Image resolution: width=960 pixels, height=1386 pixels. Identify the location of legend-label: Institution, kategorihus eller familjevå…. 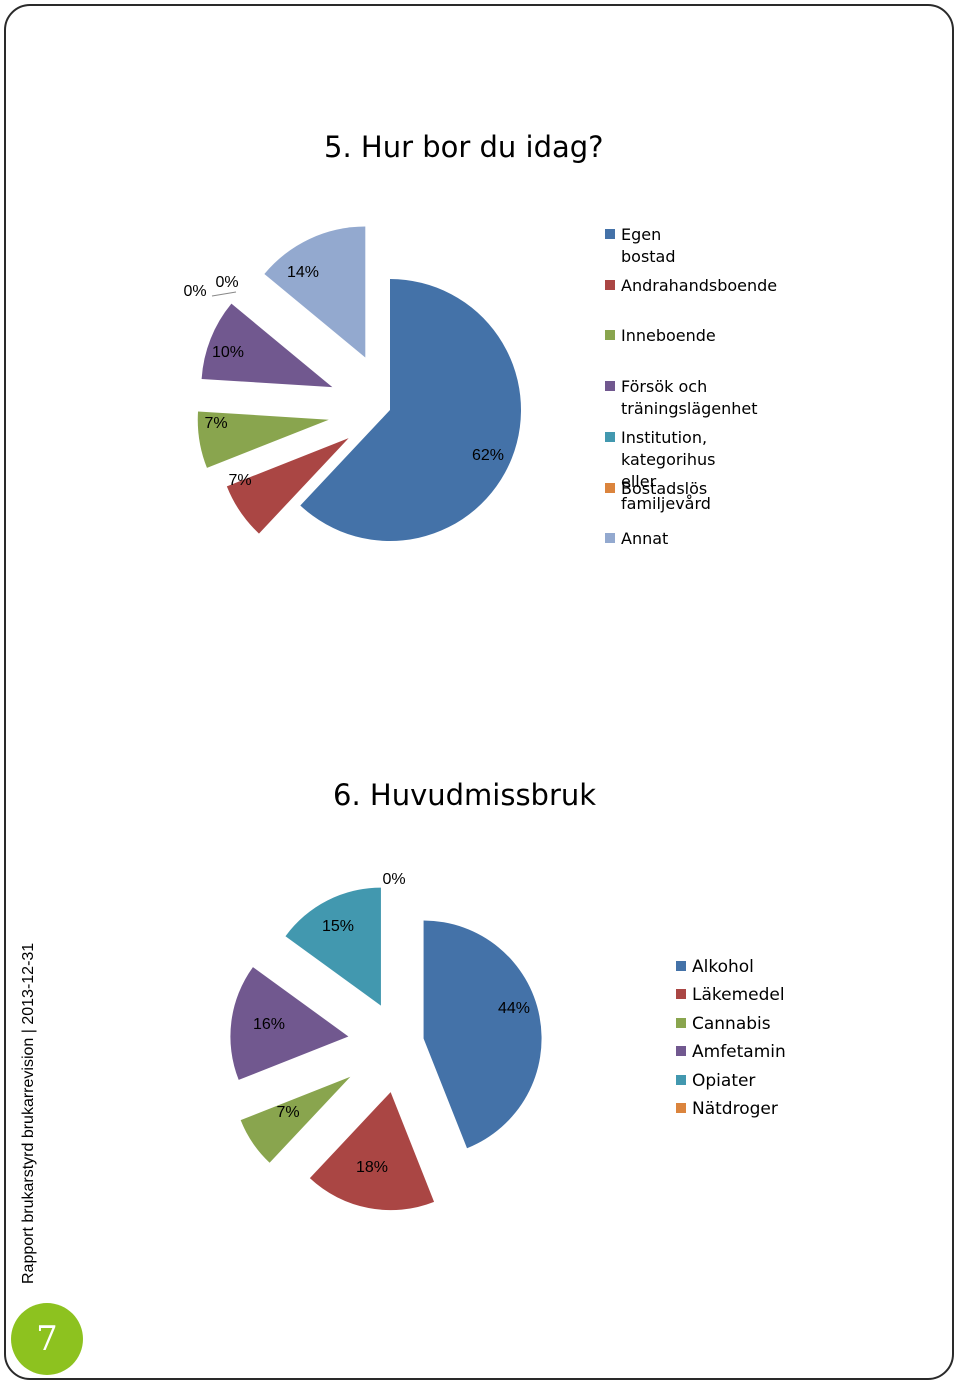
(668, 470).